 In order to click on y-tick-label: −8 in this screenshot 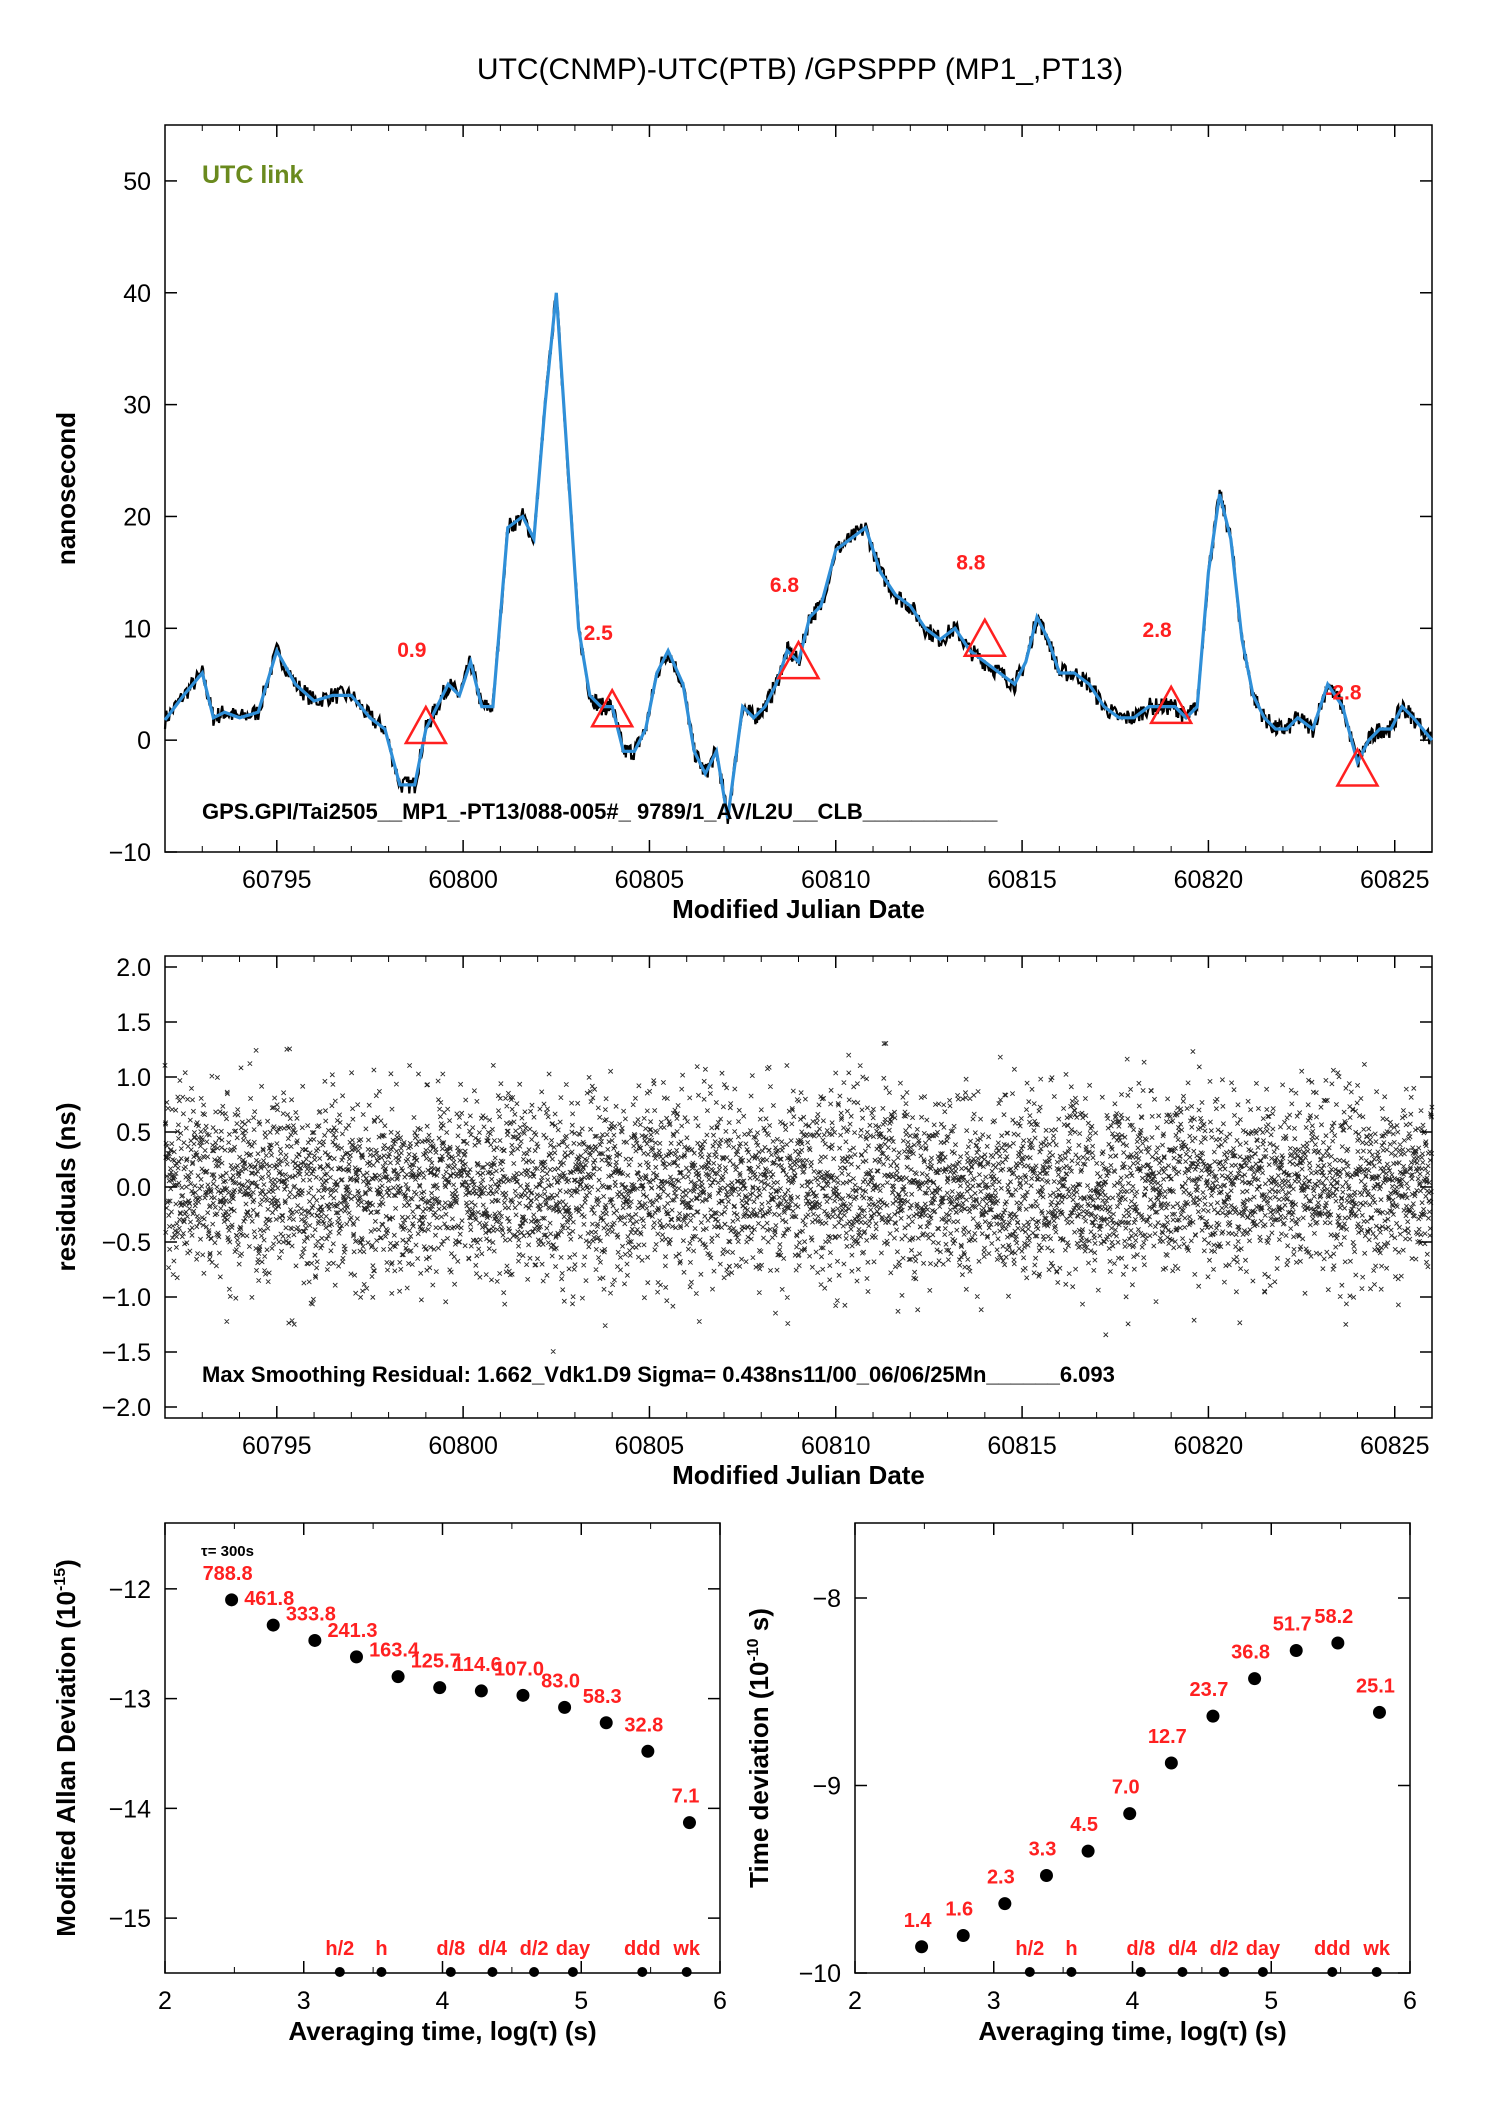, I will do `click(826, 1599)`.